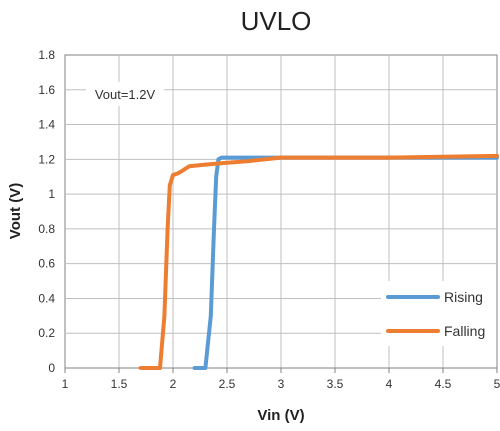 This screenshot has height=431, width=500. What do you see at coordinates (46, 125) in the screenshot?
I see `y-tick-label: 1.4` at bounding box center [46, 125].